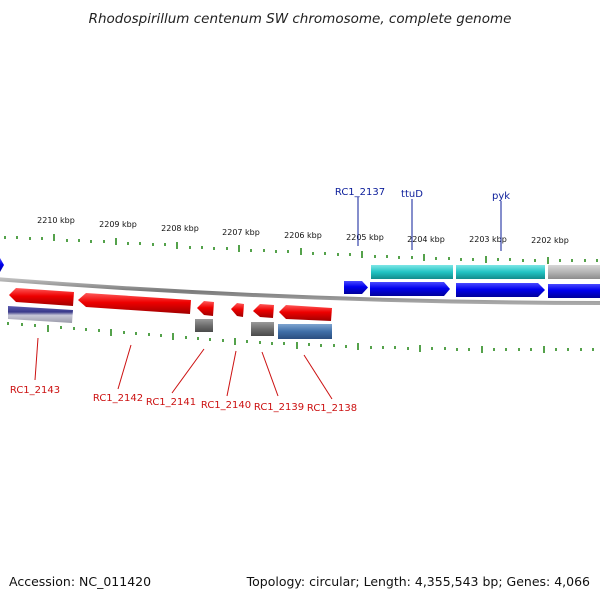 The image size is (600, 600). Describe the element at coordinates (279, 407) in the screenshot. I see `gene-label-RC1_2139: RC1_2139` at that location.